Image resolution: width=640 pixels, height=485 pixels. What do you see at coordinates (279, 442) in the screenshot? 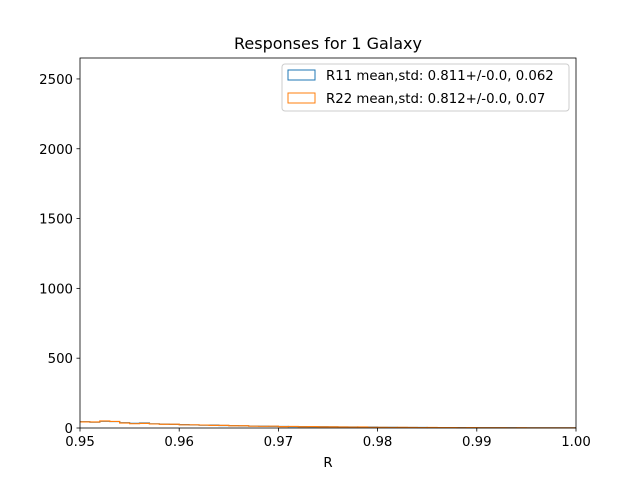
I see `x-tick-label: 0.97` at bounding box center [279, 442].